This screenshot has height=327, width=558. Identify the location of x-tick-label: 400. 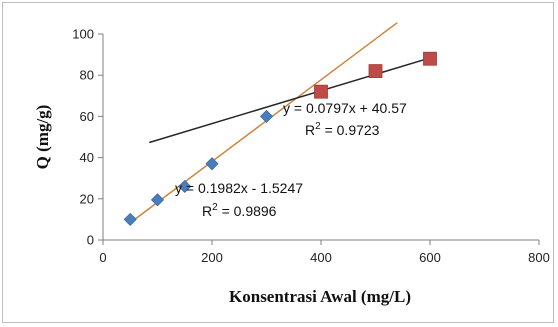
(321, 257).